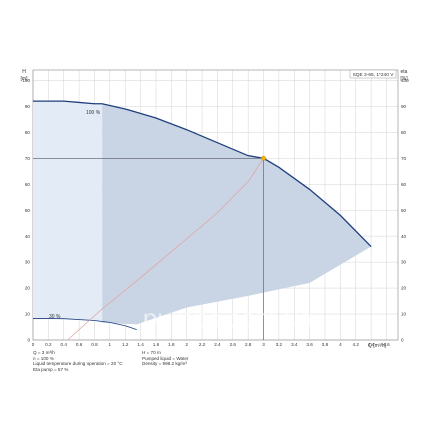 The height and width of the screenshot is (430, 430). Describe the element at coordinates (28, 340) in the screenshot. I see `y-left-tick-label-0: 0` at that location.